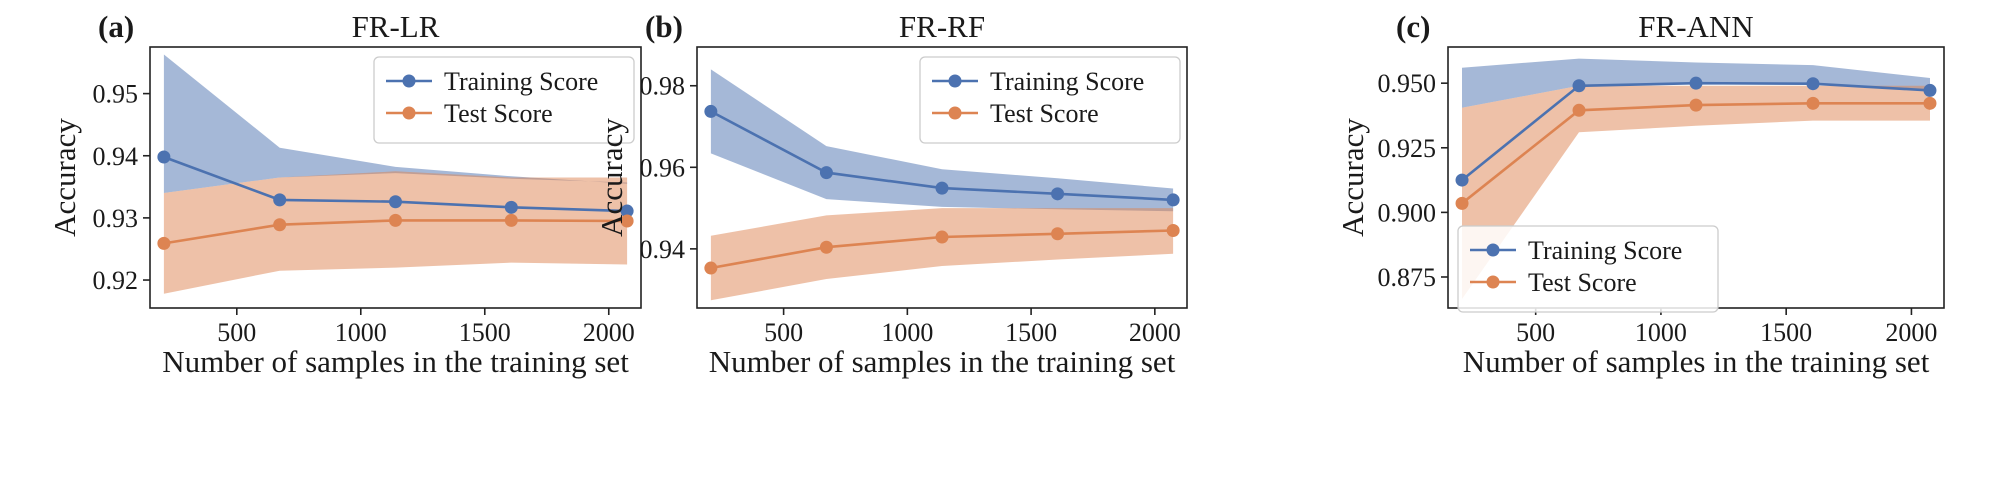 The height and width of the screenshot is (490, 1995). I want to click on panel-letter: (c), so click(1413, 26).